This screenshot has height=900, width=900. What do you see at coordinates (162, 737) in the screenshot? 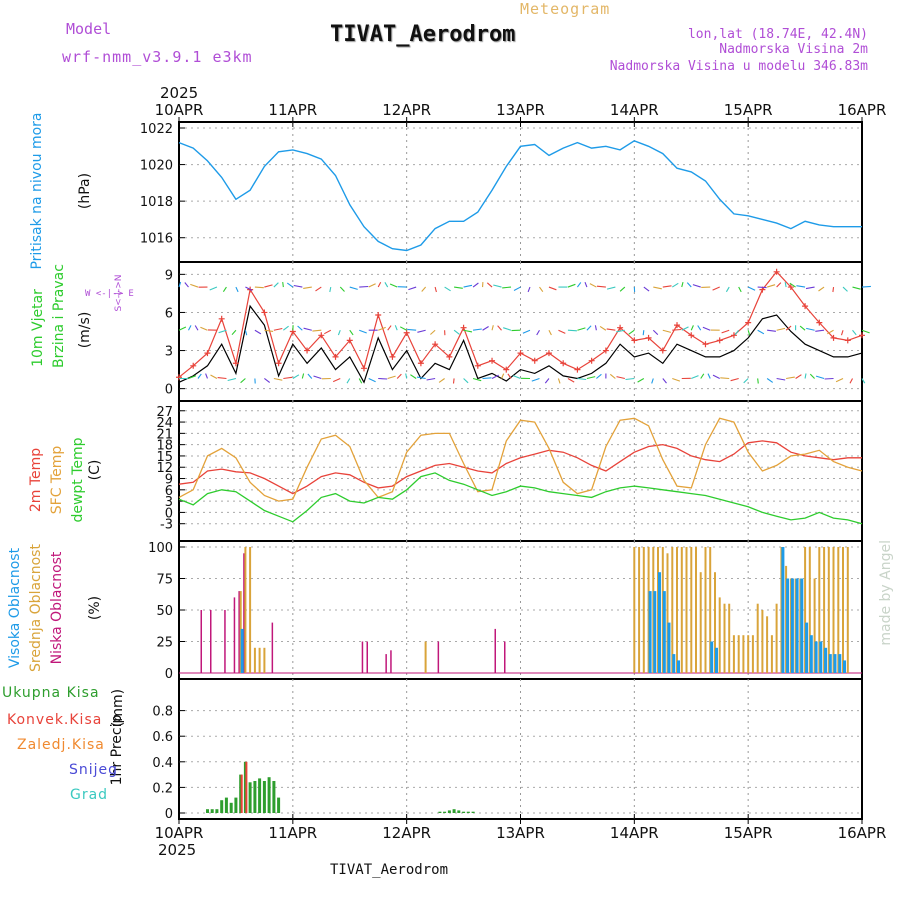
I see `y-tick-label: 0.6` at bounding box center [162, 737].